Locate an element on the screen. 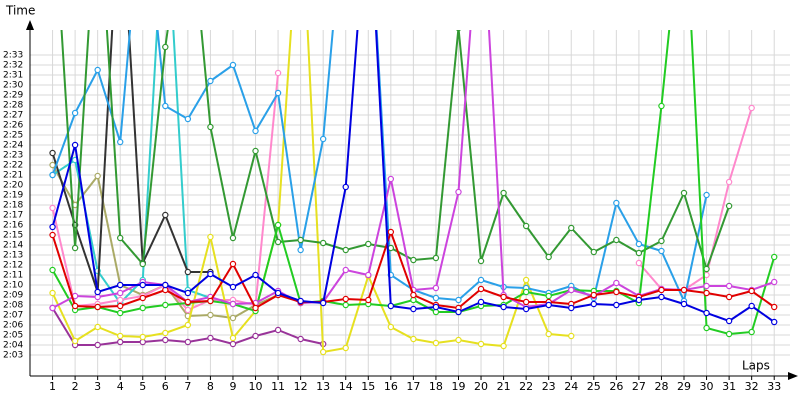 This screenshot has height=400, width=800. y-axis-title: Time is located at coordinates (20, 11).